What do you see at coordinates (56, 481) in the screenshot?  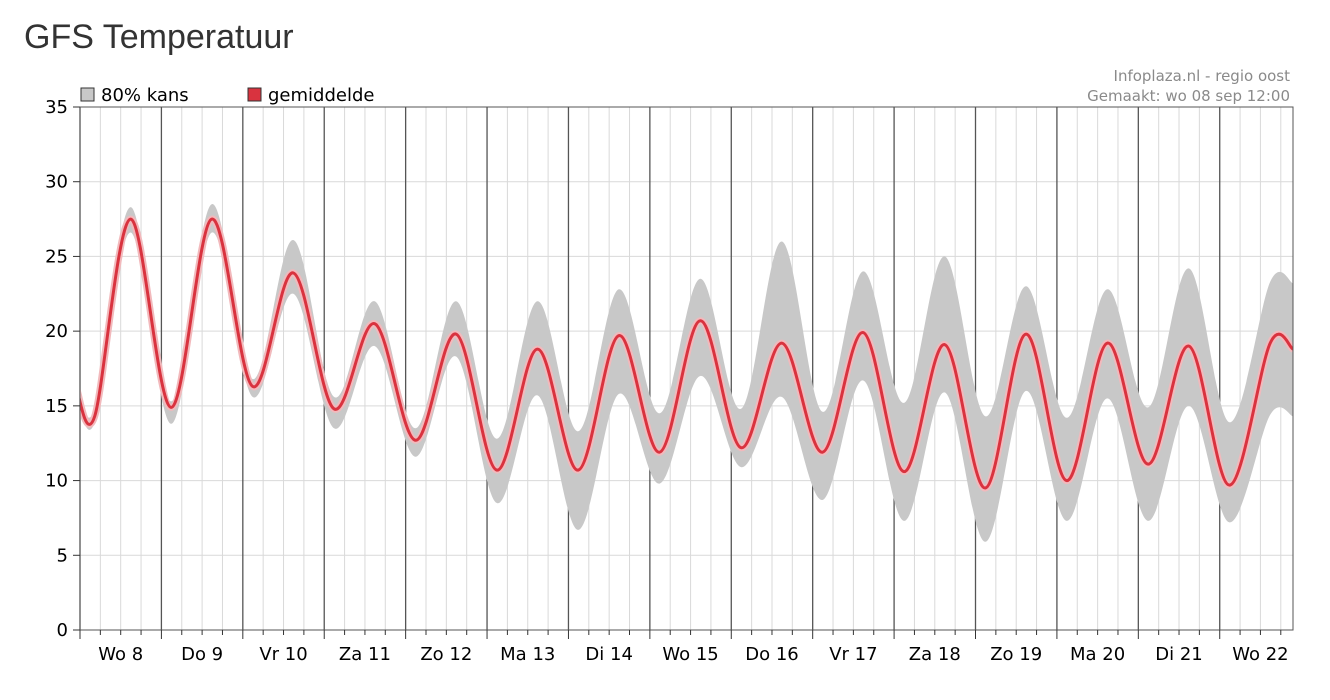 I see `y-tick-label: 10` at bounding box center [56, 481].